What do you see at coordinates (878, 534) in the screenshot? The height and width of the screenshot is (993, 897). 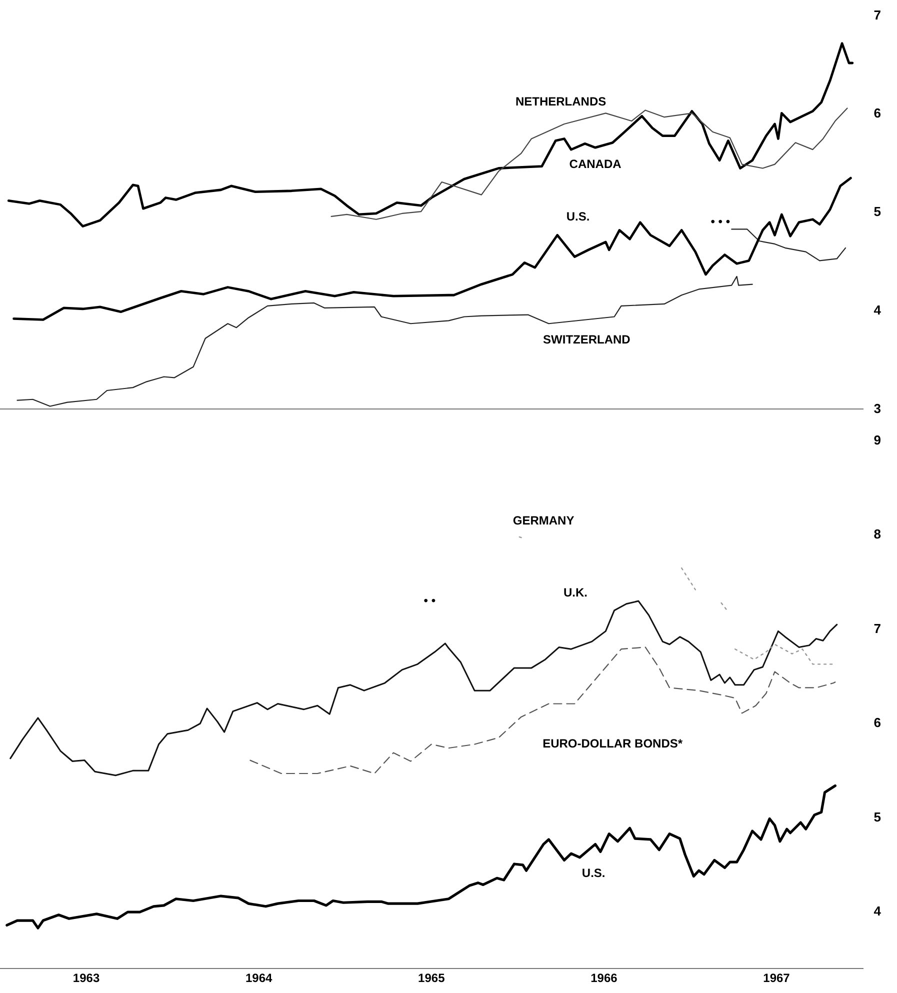 I see `y-tick-label: 8` at bounding box center [878, 534].